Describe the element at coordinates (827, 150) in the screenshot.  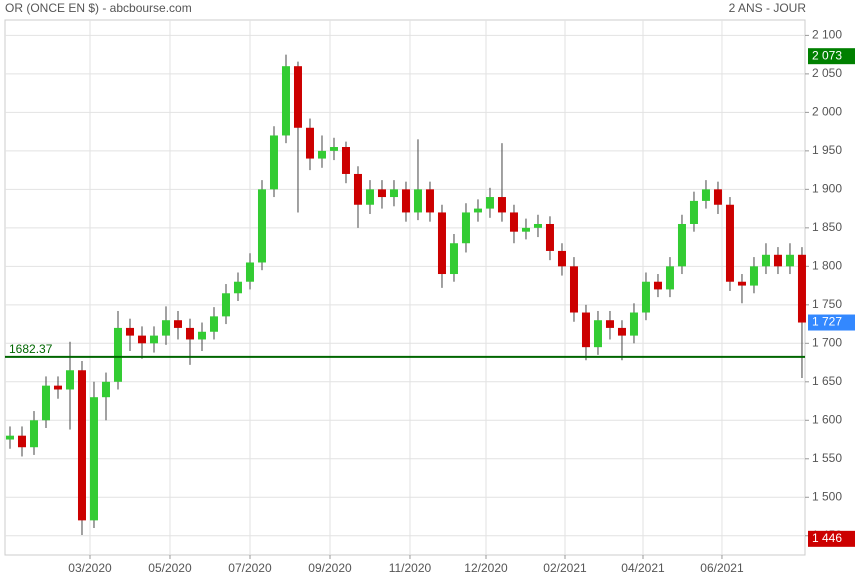
I see `y-tick-label: 1 950` at that location.